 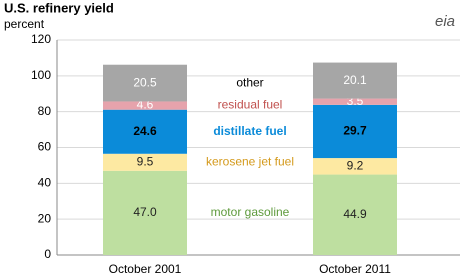 What do you see at coordinates (45, 111) in the screenshot?
I see `y-tick-label: 80` at bounding box center [45, 111].